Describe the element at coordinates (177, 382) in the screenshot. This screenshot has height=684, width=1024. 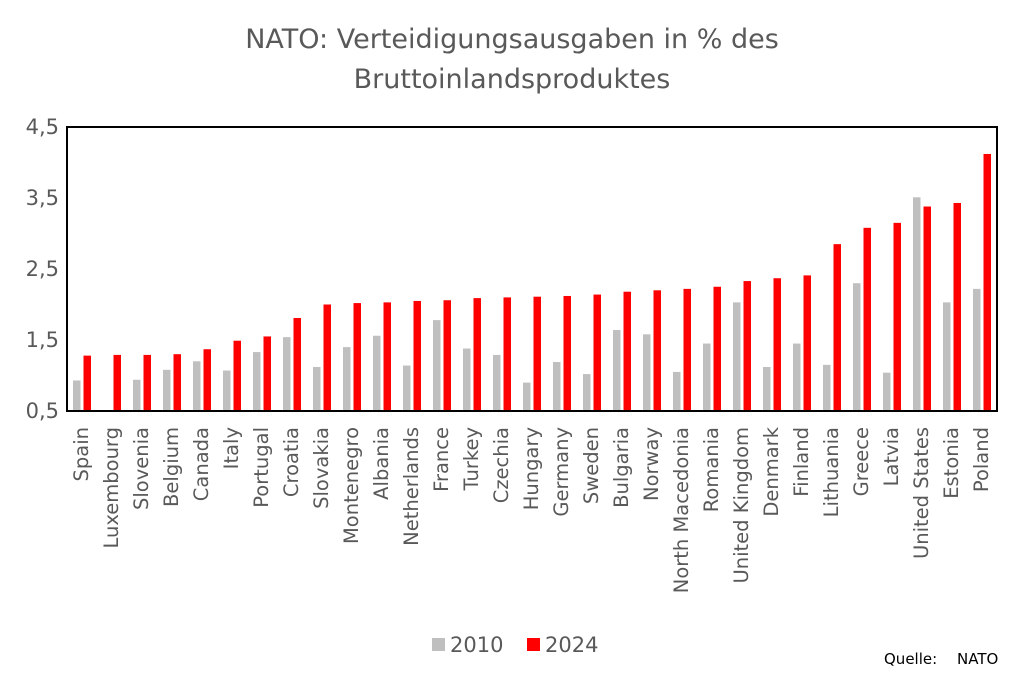
I see `bar-2024-belgium` at that location.